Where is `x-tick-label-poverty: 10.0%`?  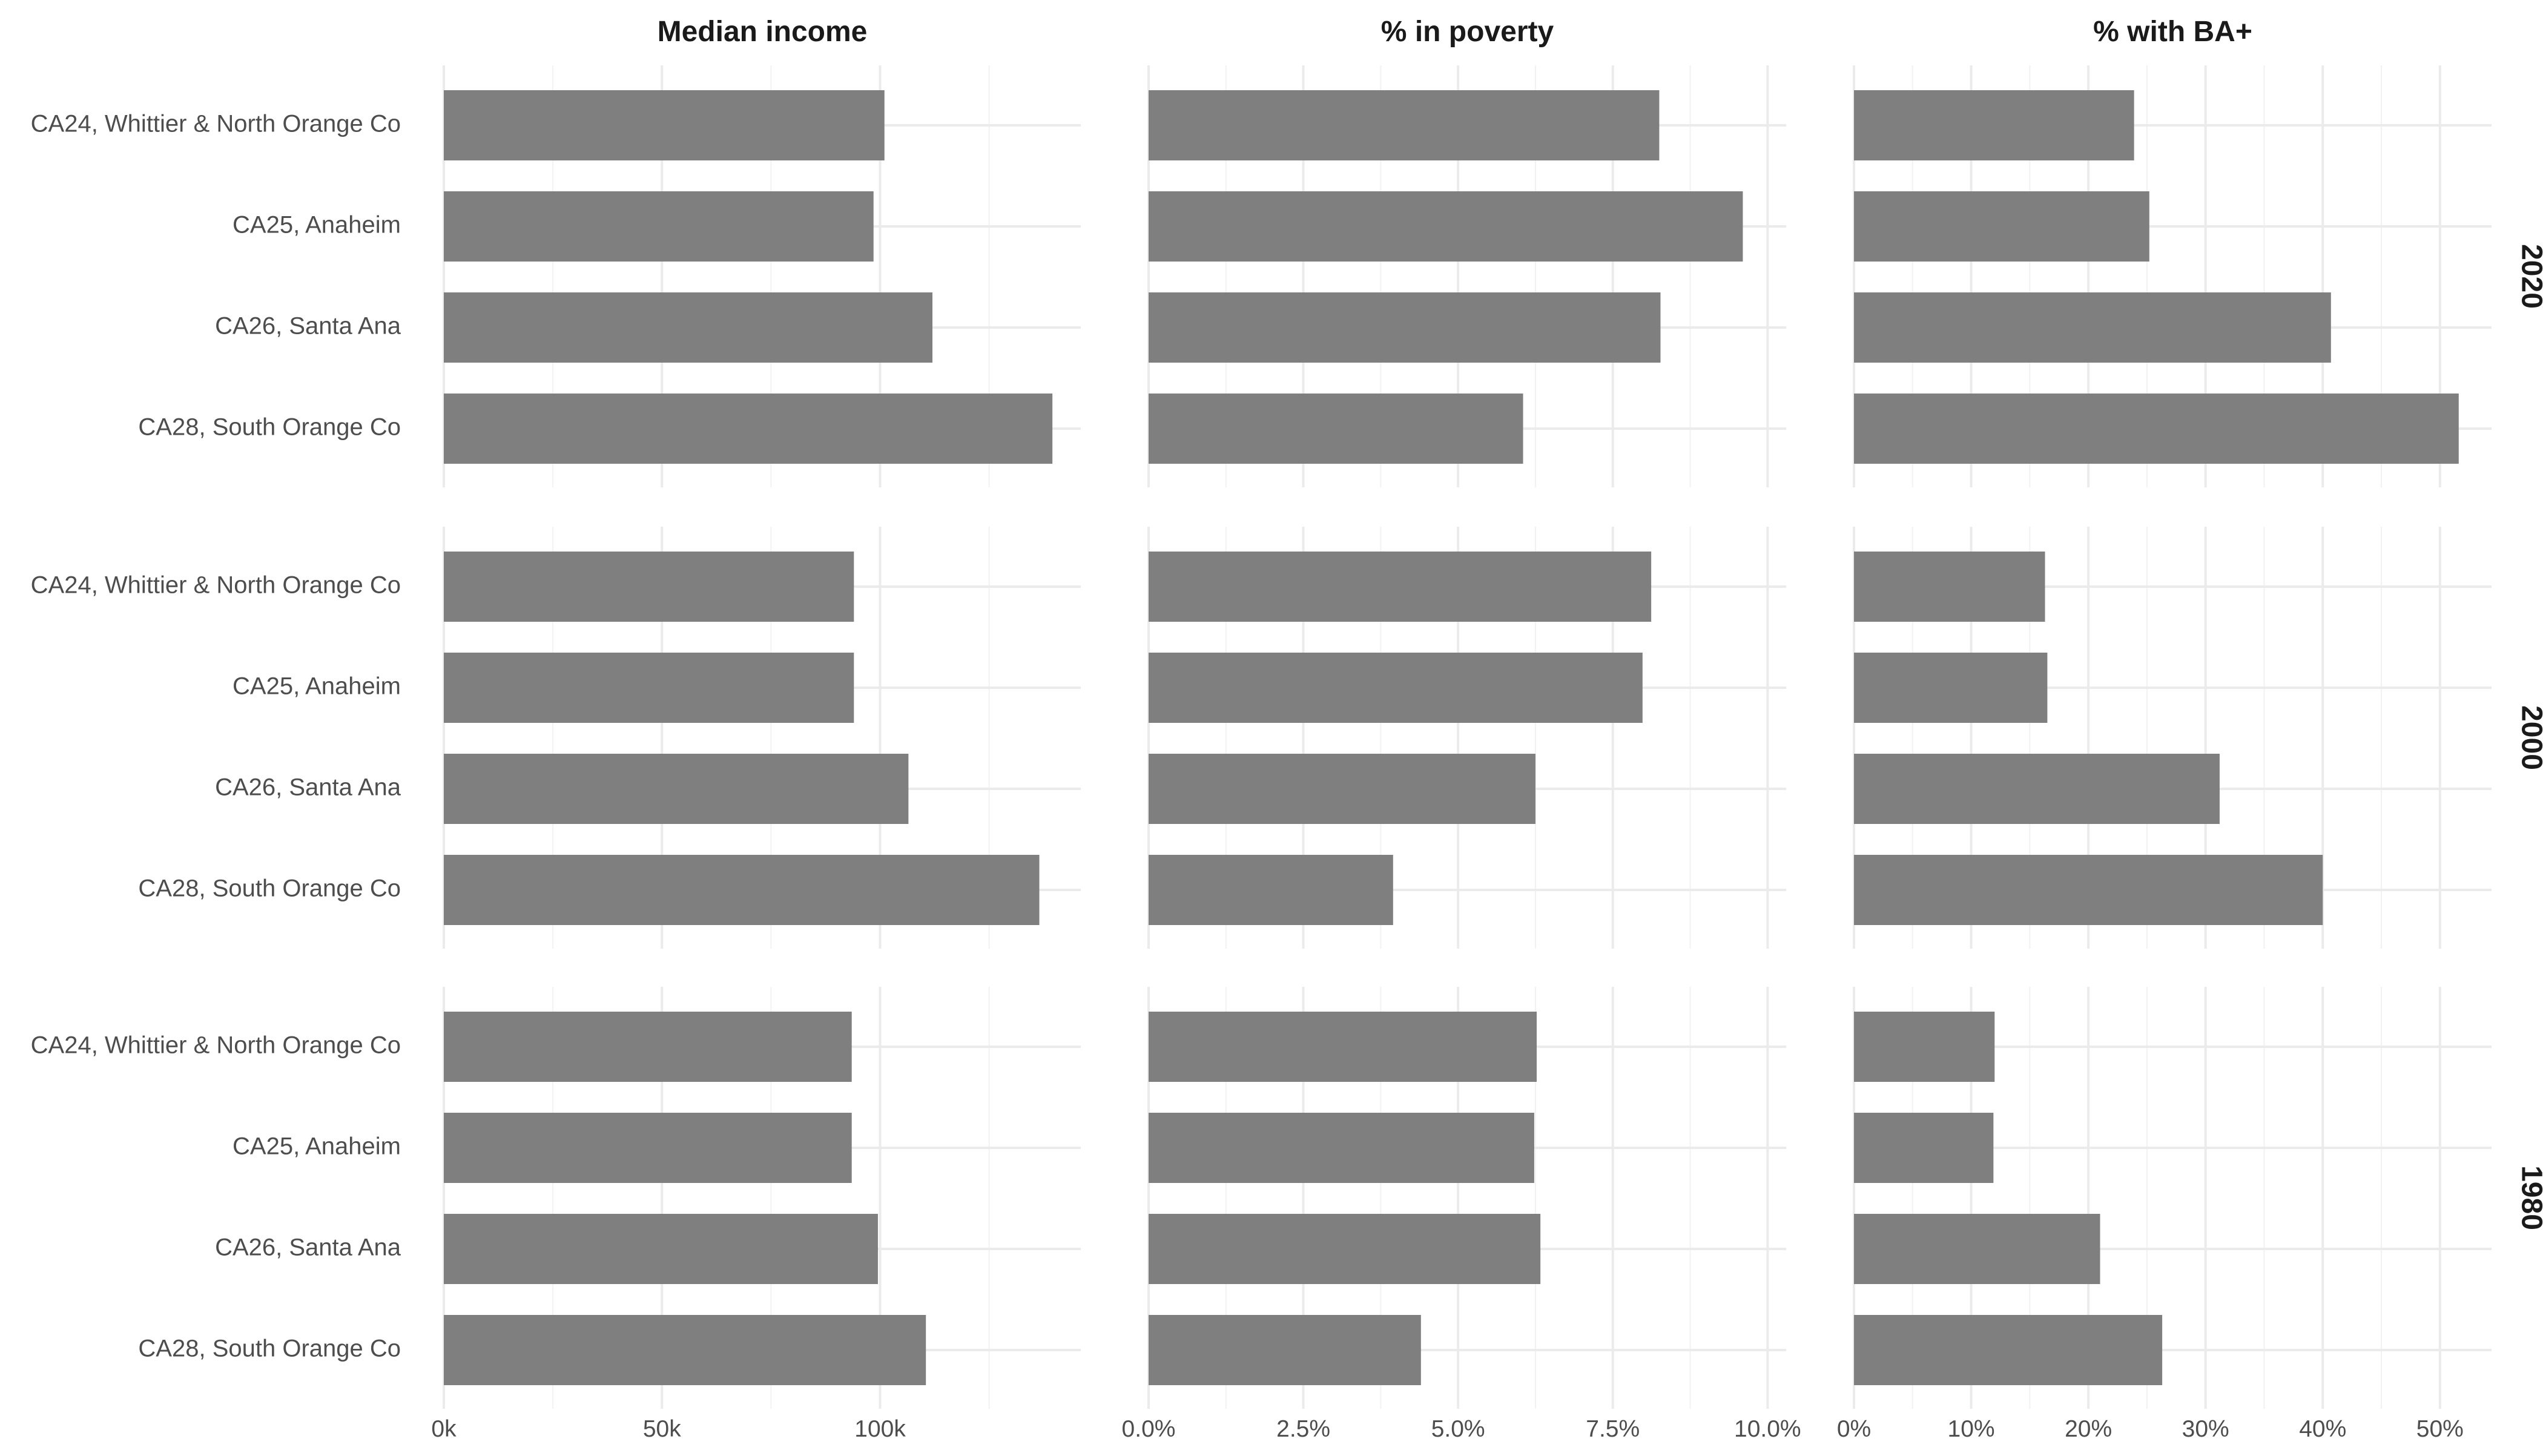 x-tick-label-poverty: 10.0% is located at coordinates (1767, 1429).